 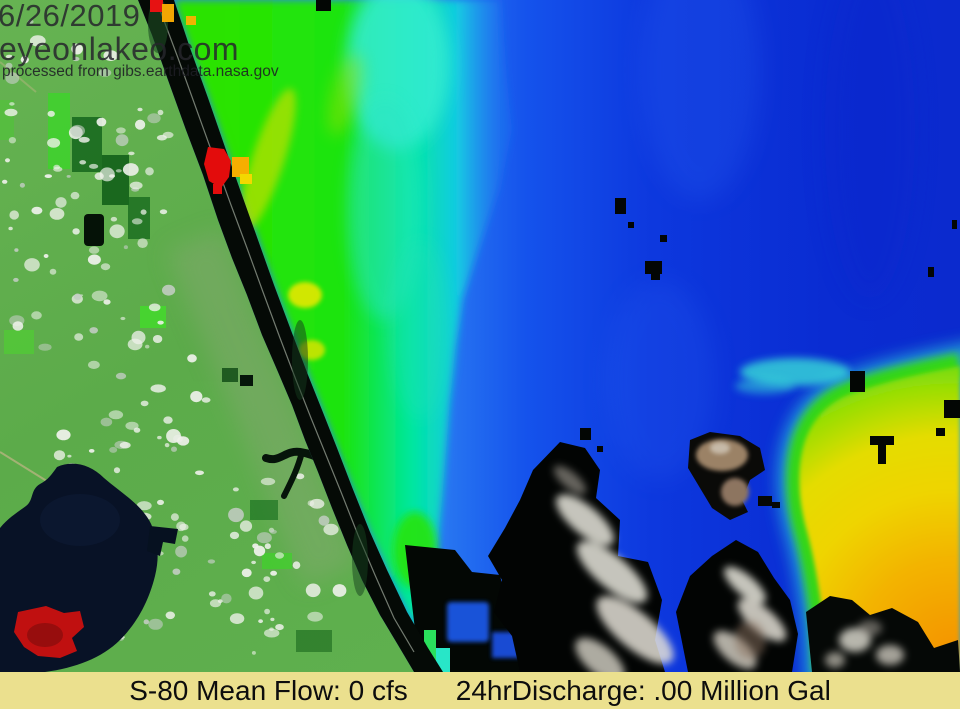 What do you see at coordinates (737, 606) in the screenshot?
I see `cloud-mask-right` at bounding box center [737, 606].